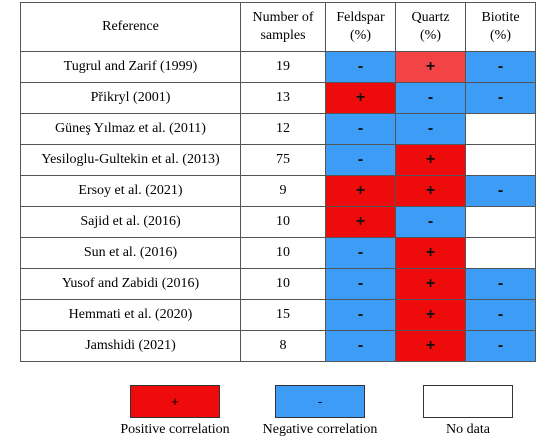 The height and width of the screenshot is (445, 550). I want to click on header-biotite: Biotite (%), so click(500, 27).